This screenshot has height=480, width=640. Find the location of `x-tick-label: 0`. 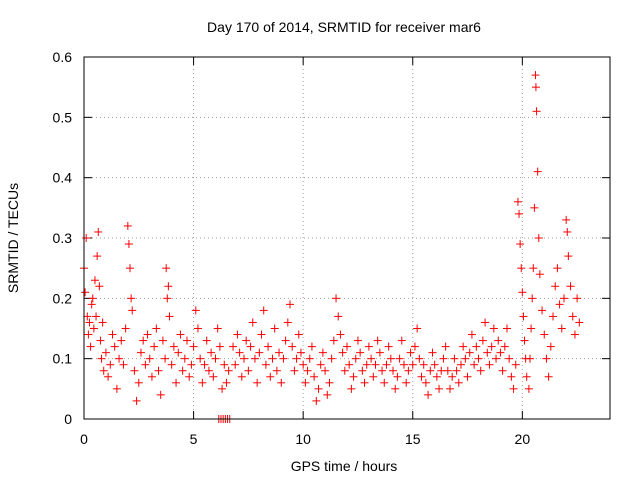

x-tick-label: 0 is located at coordinates (84, 439).